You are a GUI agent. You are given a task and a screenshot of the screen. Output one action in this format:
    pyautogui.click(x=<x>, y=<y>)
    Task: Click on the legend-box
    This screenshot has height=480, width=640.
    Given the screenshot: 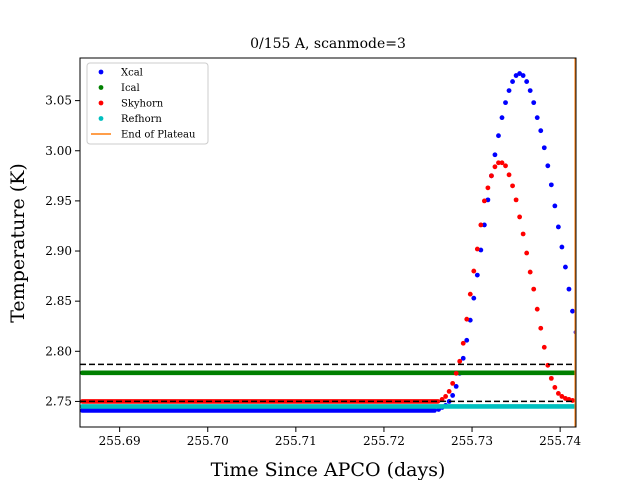 What is the action you would take?
    pyautogui.click(x=147, y=103)
    